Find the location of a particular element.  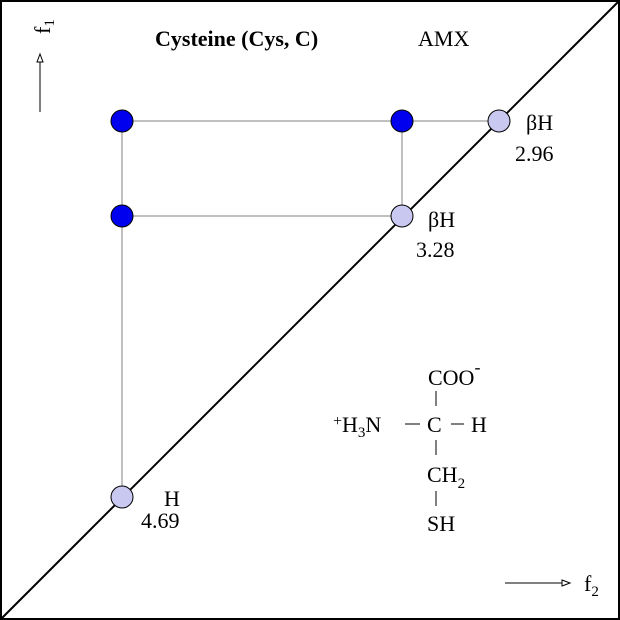

f2-axis: f2 is located at coordinates (552, 585).